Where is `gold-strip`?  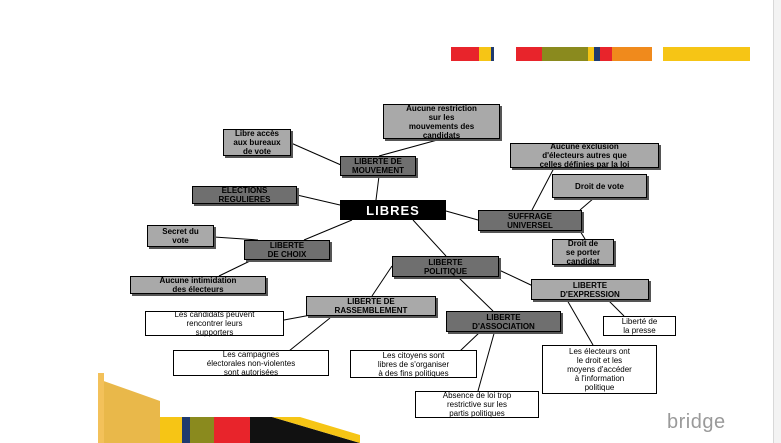 gold-strip is located at coordinates (101, 408).